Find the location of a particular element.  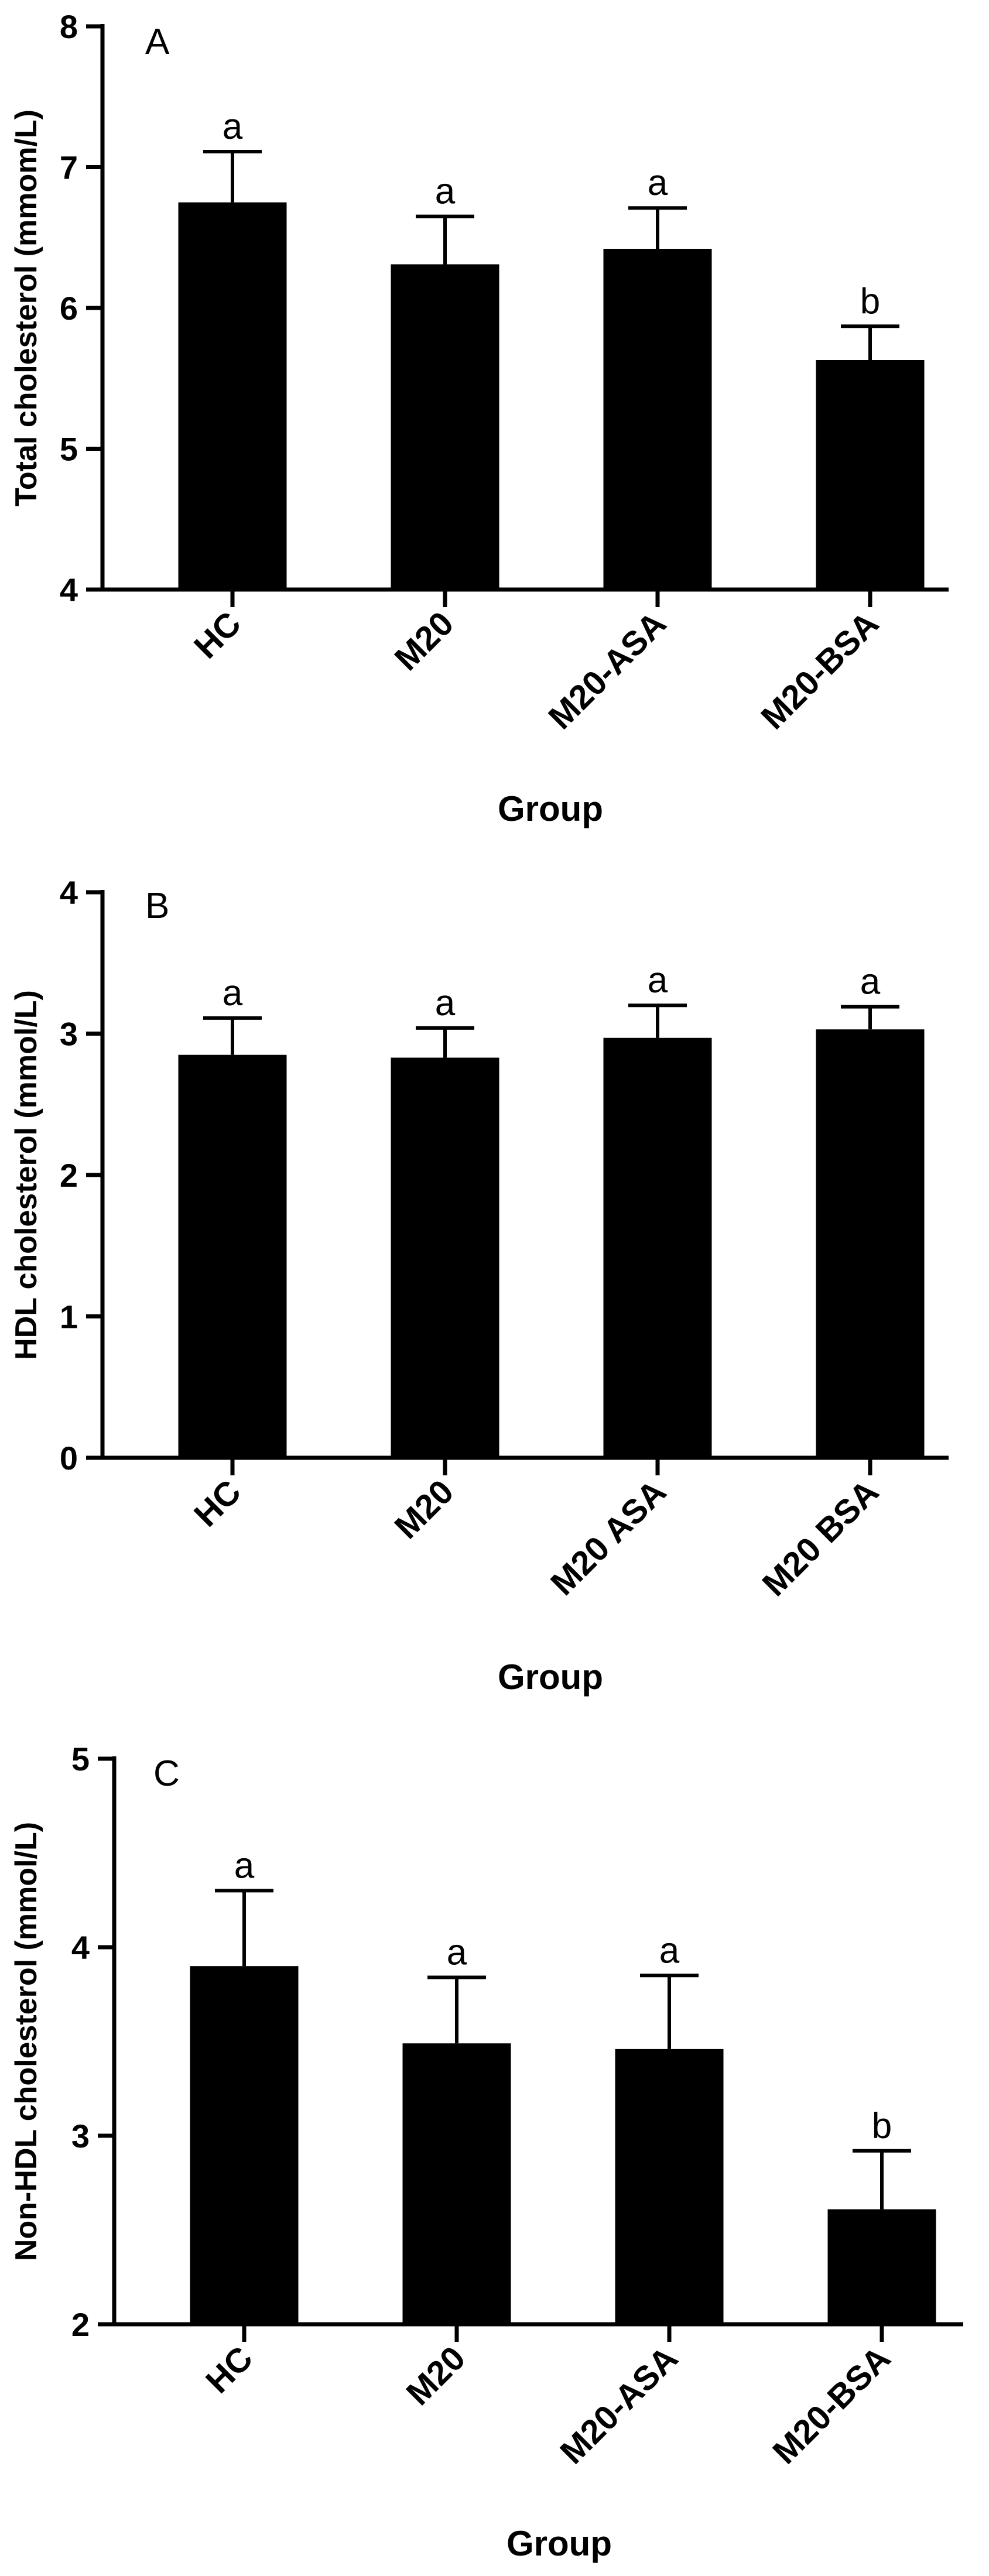

panel-label: C is located at coordinates (166, 1773).